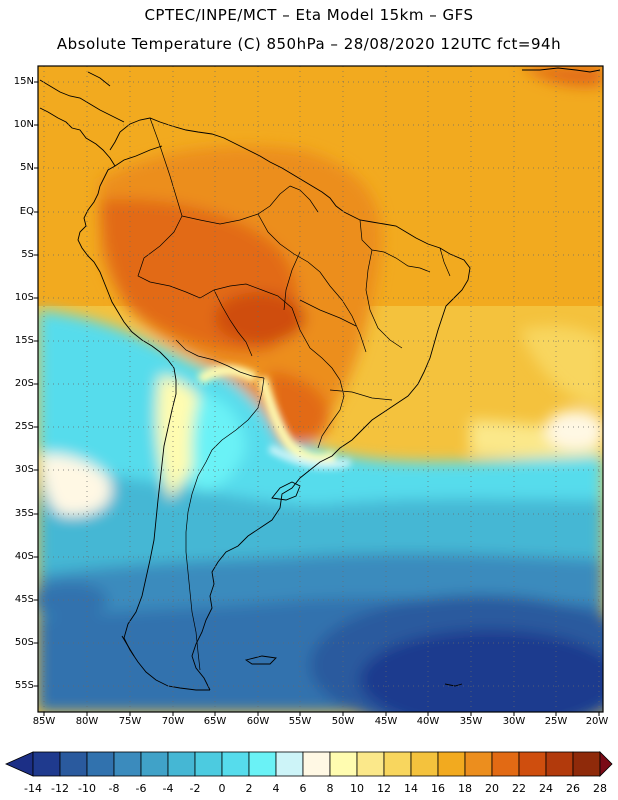 The width and height of the screenshot is (618, 800). Describe the element at coordinates (215, 721) in the screenshot. I see `lon-label: 65W` at that location.